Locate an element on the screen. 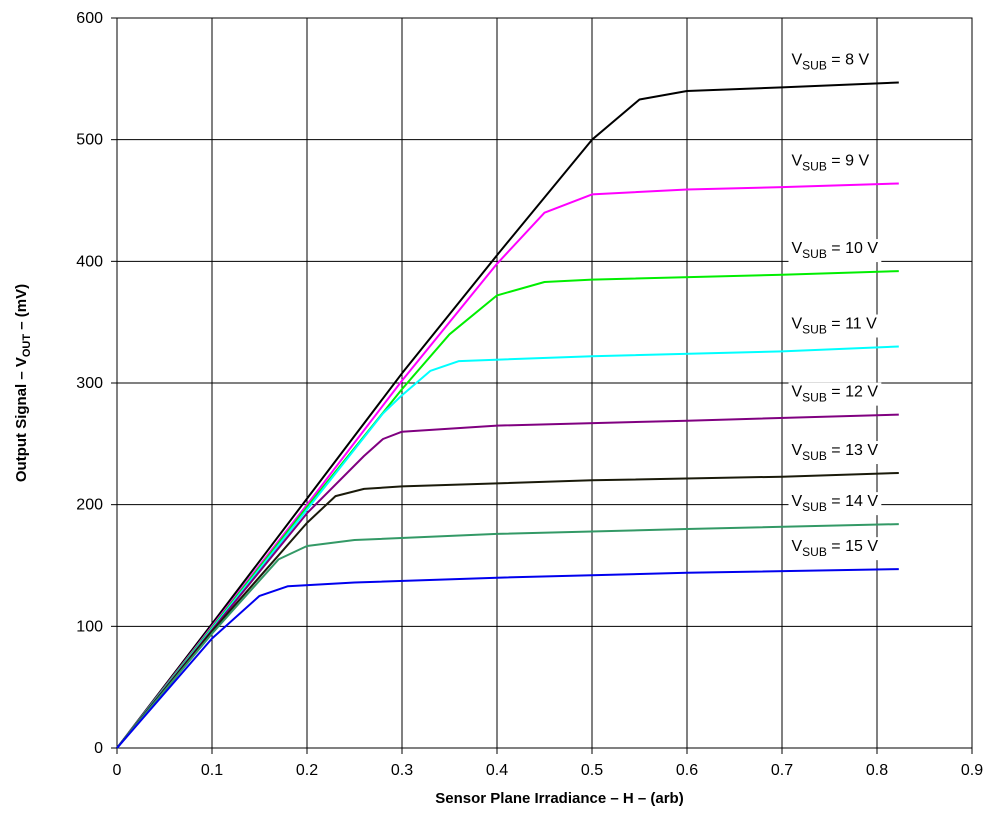 This screenshot has height=837, width=996. series-label: VSUB = 13 V is located at coordinates (835, 452).